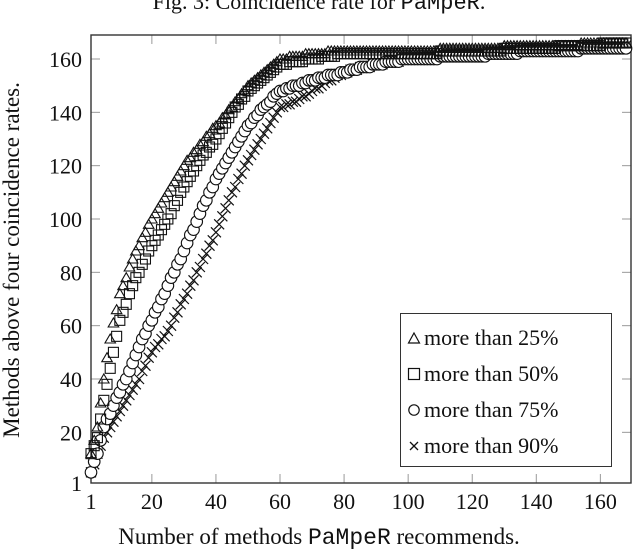 This screenshot has width=638, height=554. What do you see at coordinates (65, 112) in the screenshot?
I see `y-tick-label: 140` at bounding box center [65, 112].